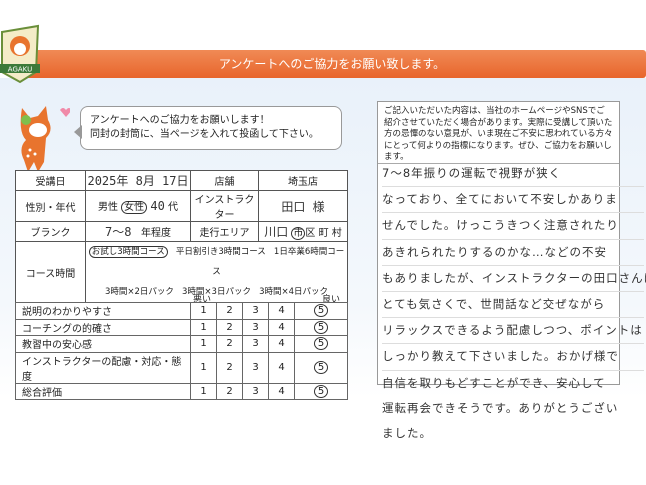 The width and height of the screenshot is (646, 485). What do you see at coordinates (50, 272) in the screenshot?
I see `course-label: コース時間` at bounding box center [50, 272].